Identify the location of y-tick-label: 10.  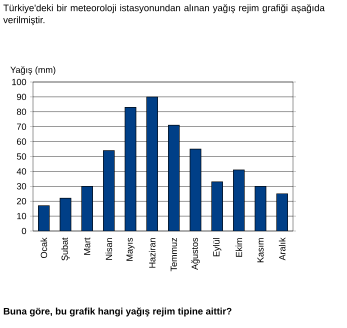
(21, 216).